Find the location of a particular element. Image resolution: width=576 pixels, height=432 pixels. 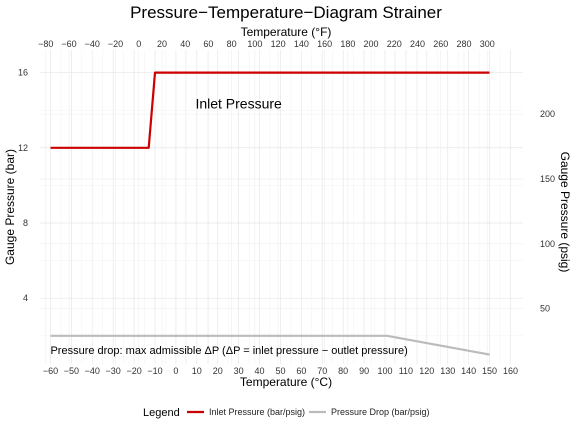

legend-title: Legend is located at coordinates (161, 413).